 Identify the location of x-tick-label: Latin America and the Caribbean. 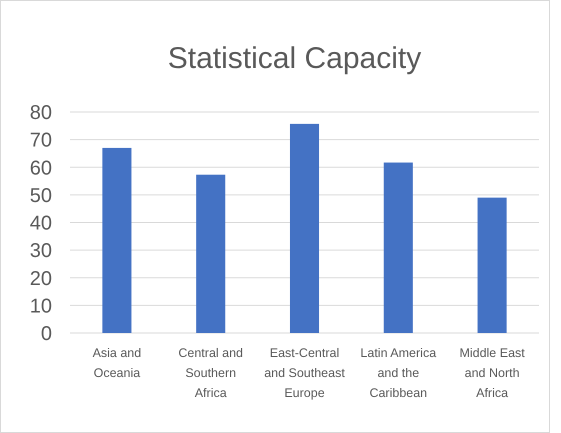
(398, 373).